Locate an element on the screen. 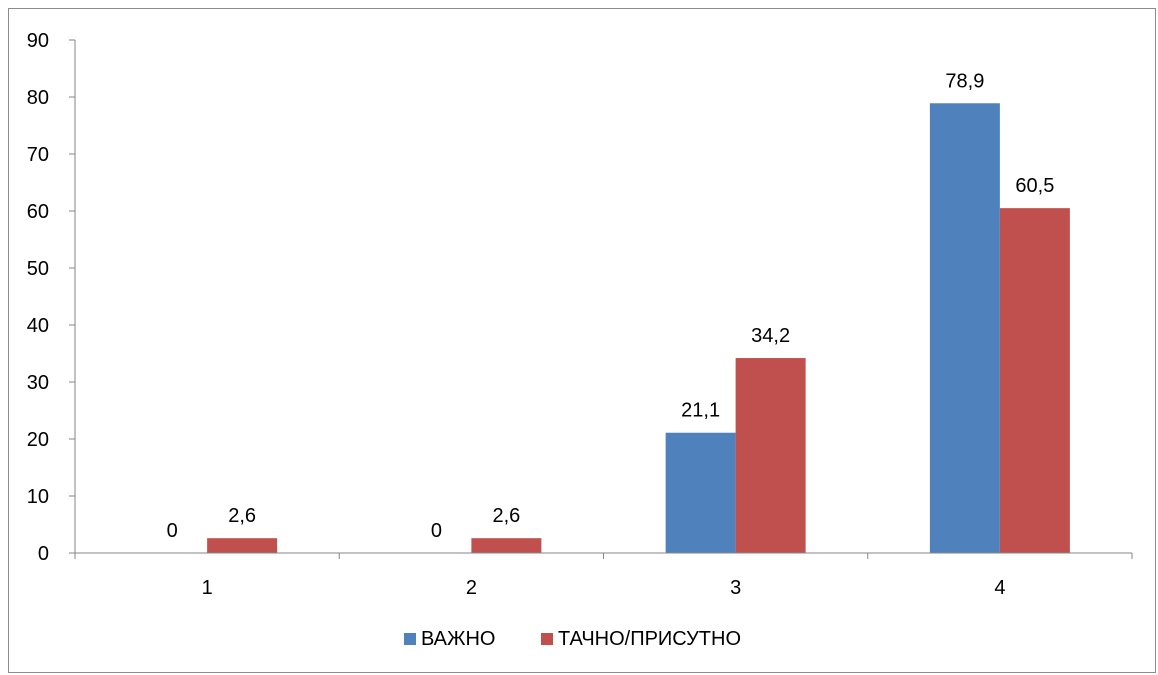  x-tick-label: 4 is located at coordinates (999, 588).